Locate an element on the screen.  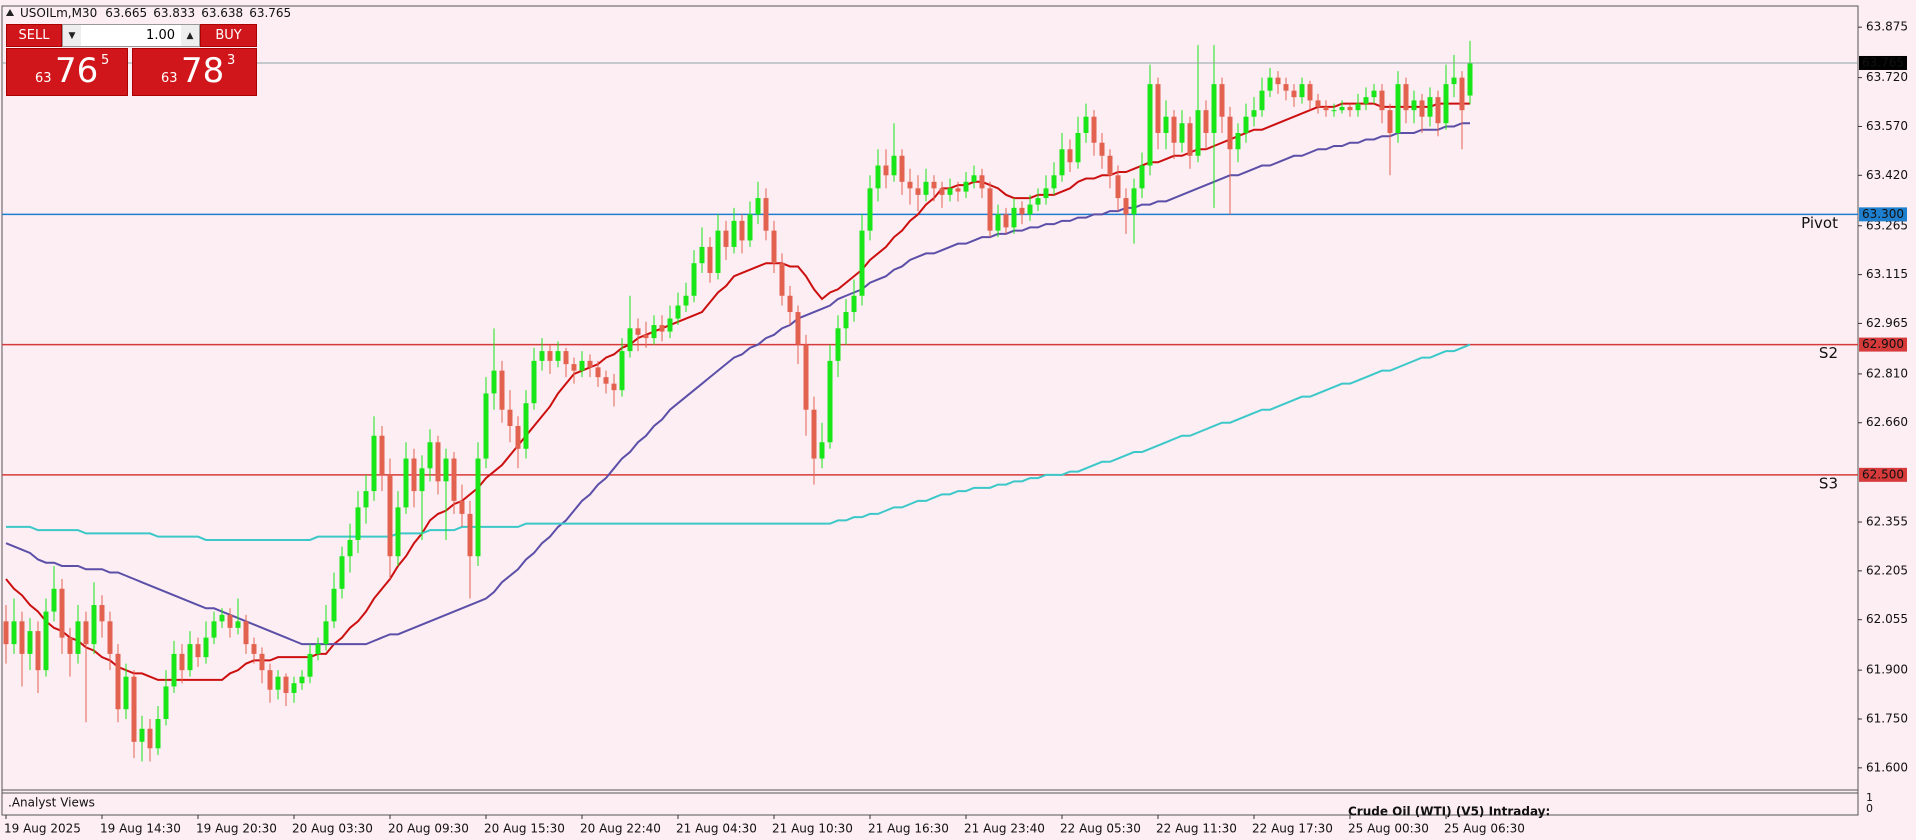
y-tick-label: 63.265 is located at coordinates (1887, 225).